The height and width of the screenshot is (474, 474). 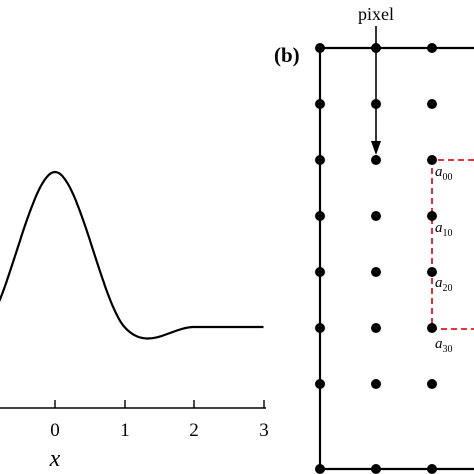 I want to click on pixel-arrow-head, so click(x=376, y=148).